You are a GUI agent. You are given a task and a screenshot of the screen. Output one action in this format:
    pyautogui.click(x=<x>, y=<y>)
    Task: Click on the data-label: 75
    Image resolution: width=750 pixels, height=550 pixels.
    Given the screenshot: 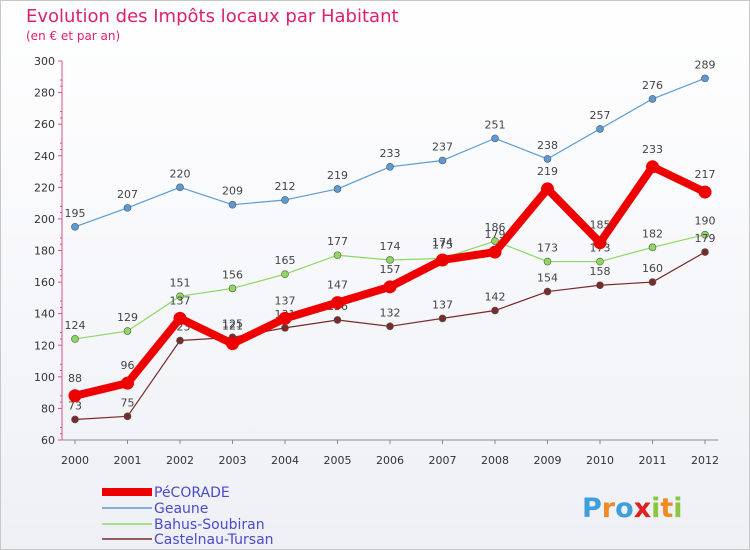 What is the action you would take?
    pyautogui.click(x=128, y=402)
    